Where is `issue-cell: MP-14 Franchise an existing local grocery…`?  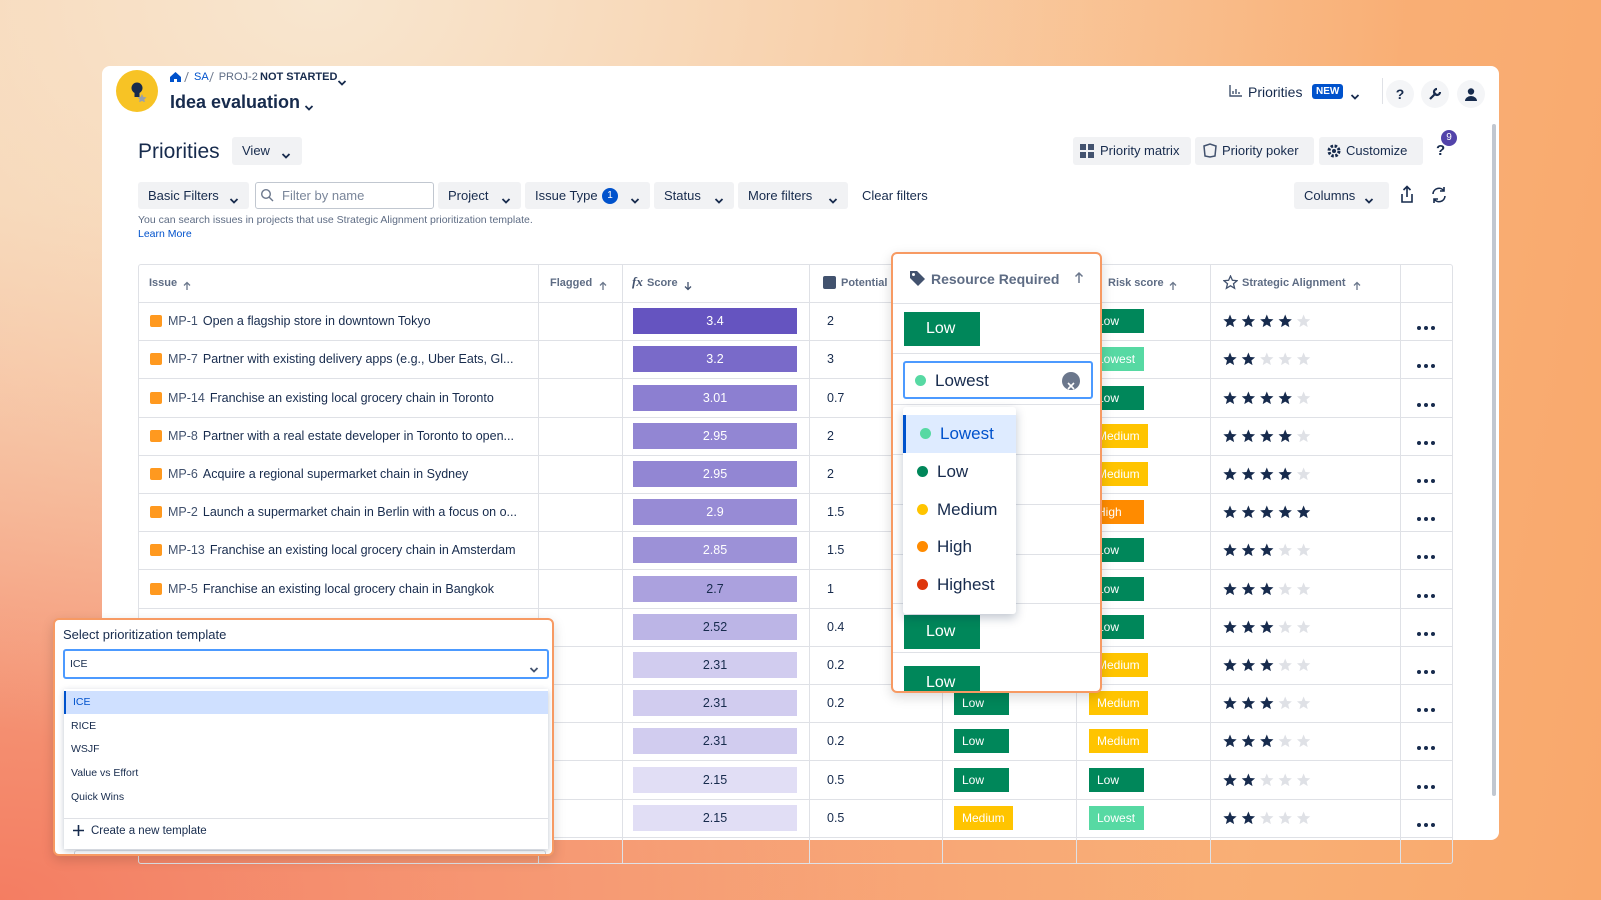 issue-cell: MP-14 Franchise an existing local grocery… is located at coordinates (331, 398).